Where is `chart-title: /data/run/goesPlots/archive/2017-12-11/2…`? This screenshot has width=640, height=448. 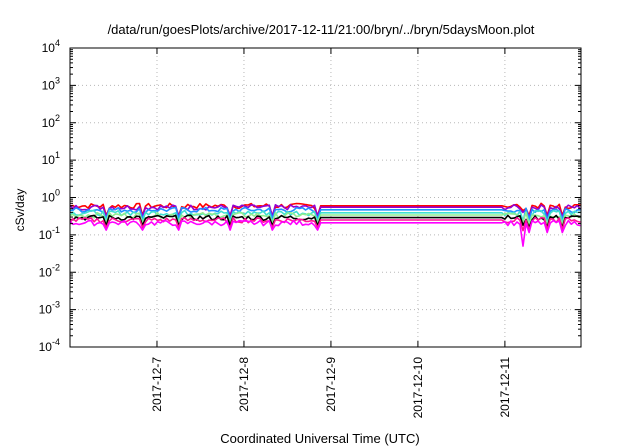
chart-title: /data/run/goesPlots/archive/2017-12-11/2… is located at coordinates (321, 29).